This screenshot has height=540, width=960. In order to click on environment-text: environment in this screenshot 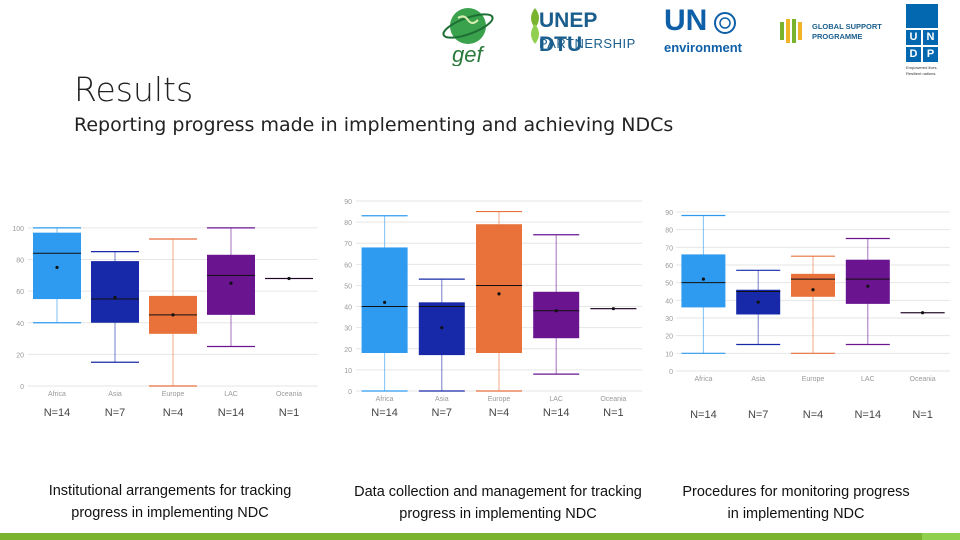, I will do `click(703, 47)`.